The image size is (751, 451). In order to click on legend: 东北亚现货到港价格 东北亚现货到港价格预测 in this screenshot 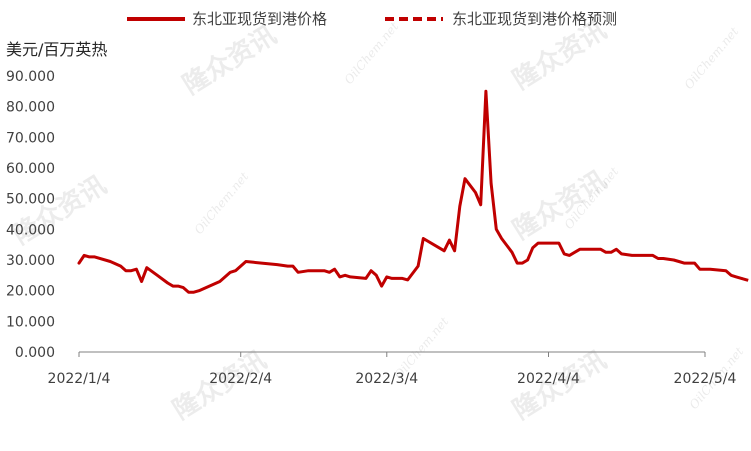, I will do `click(372, 19)`.